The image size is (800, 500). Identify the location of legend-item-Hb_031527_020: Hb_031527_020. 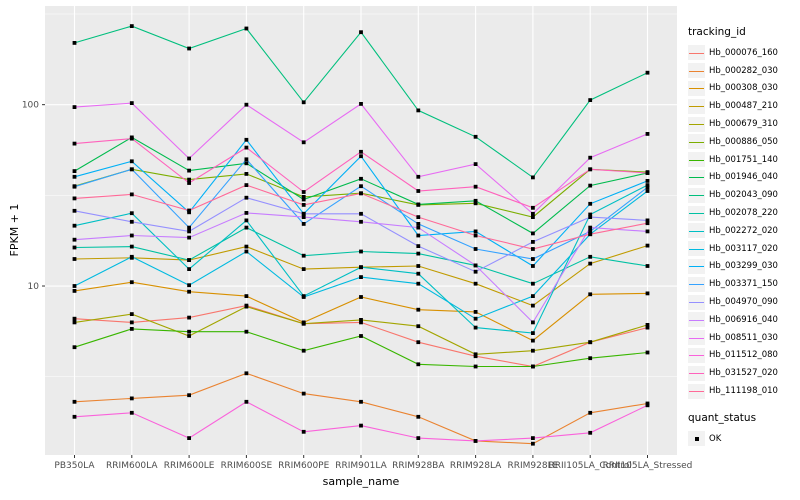
(743, 373).